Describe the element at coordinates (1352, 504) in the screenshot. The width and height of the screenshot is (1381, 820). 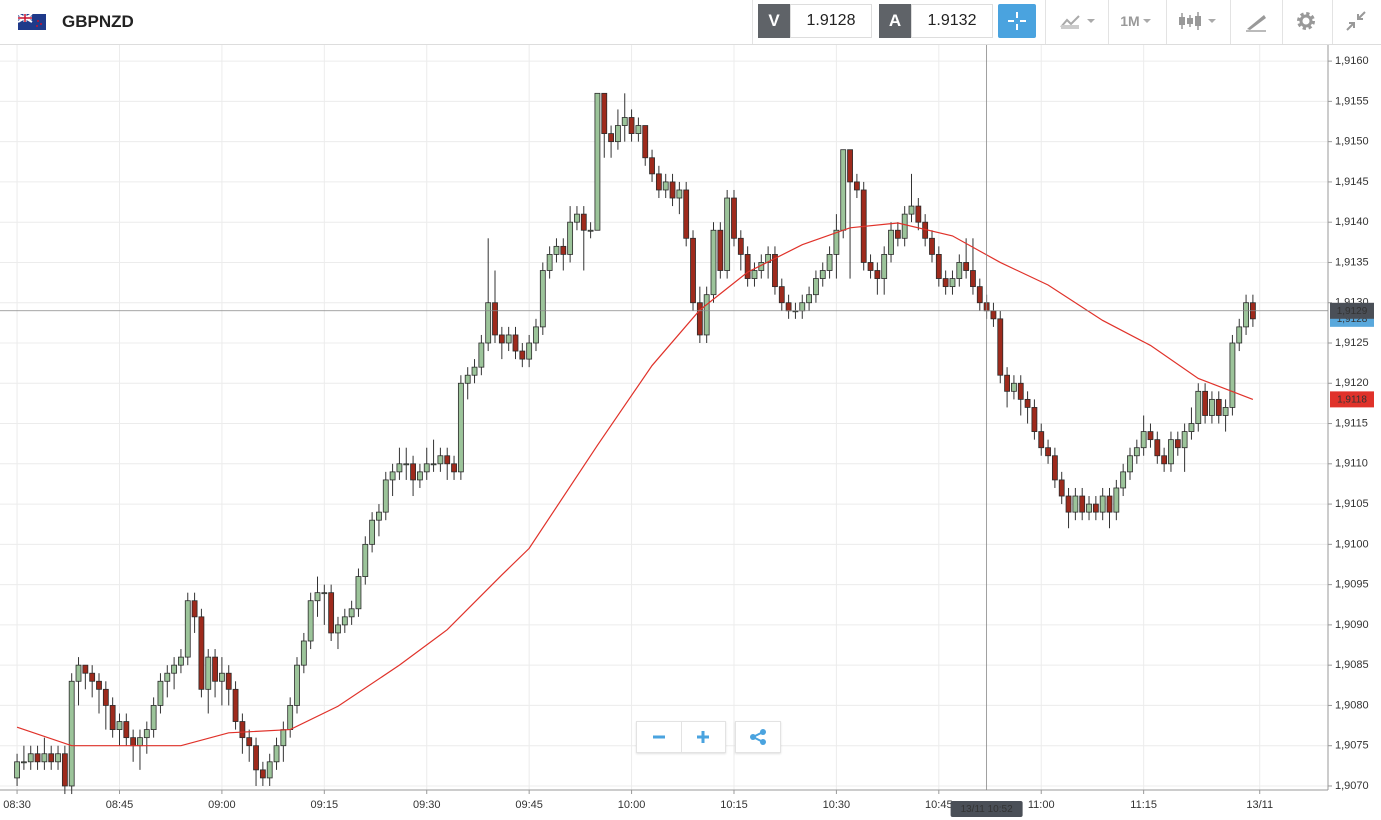
I see `y-tick-label: 1,9105` at that location.